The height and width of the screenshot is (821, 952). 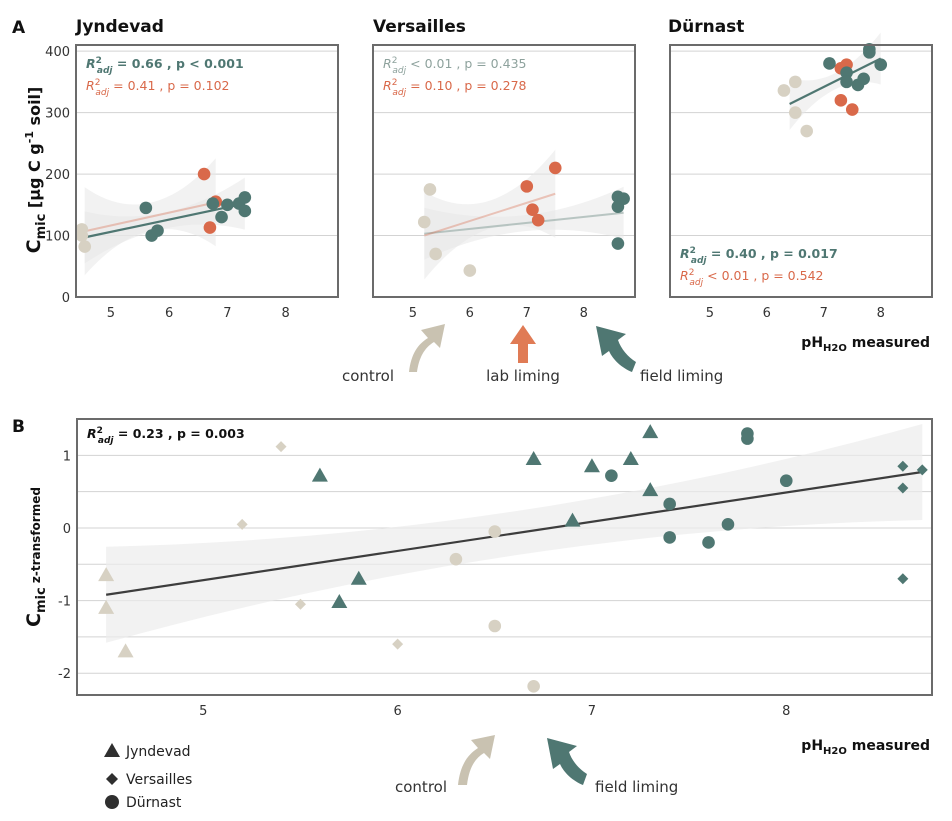 What do you see at coordinates (105, 71) in the screenshot?
I see `annotation-field-sub: adj` at bounding box center [105, 71].